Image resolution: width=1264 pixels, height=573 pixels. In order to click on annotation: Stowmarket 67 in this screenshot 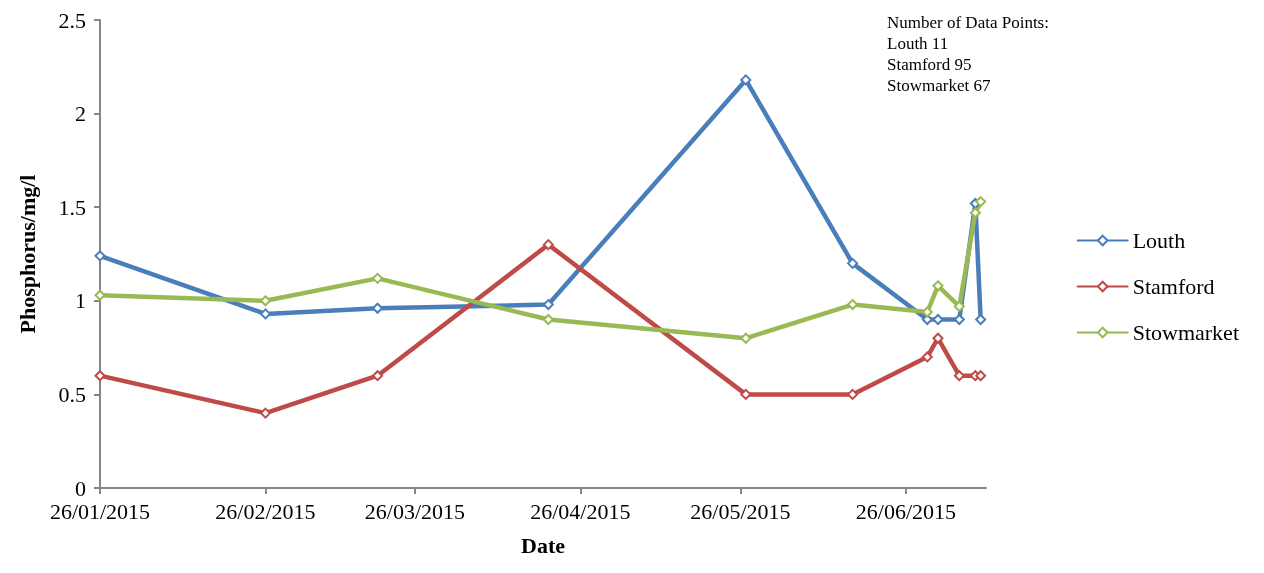, I will do `click(939, 85)`.